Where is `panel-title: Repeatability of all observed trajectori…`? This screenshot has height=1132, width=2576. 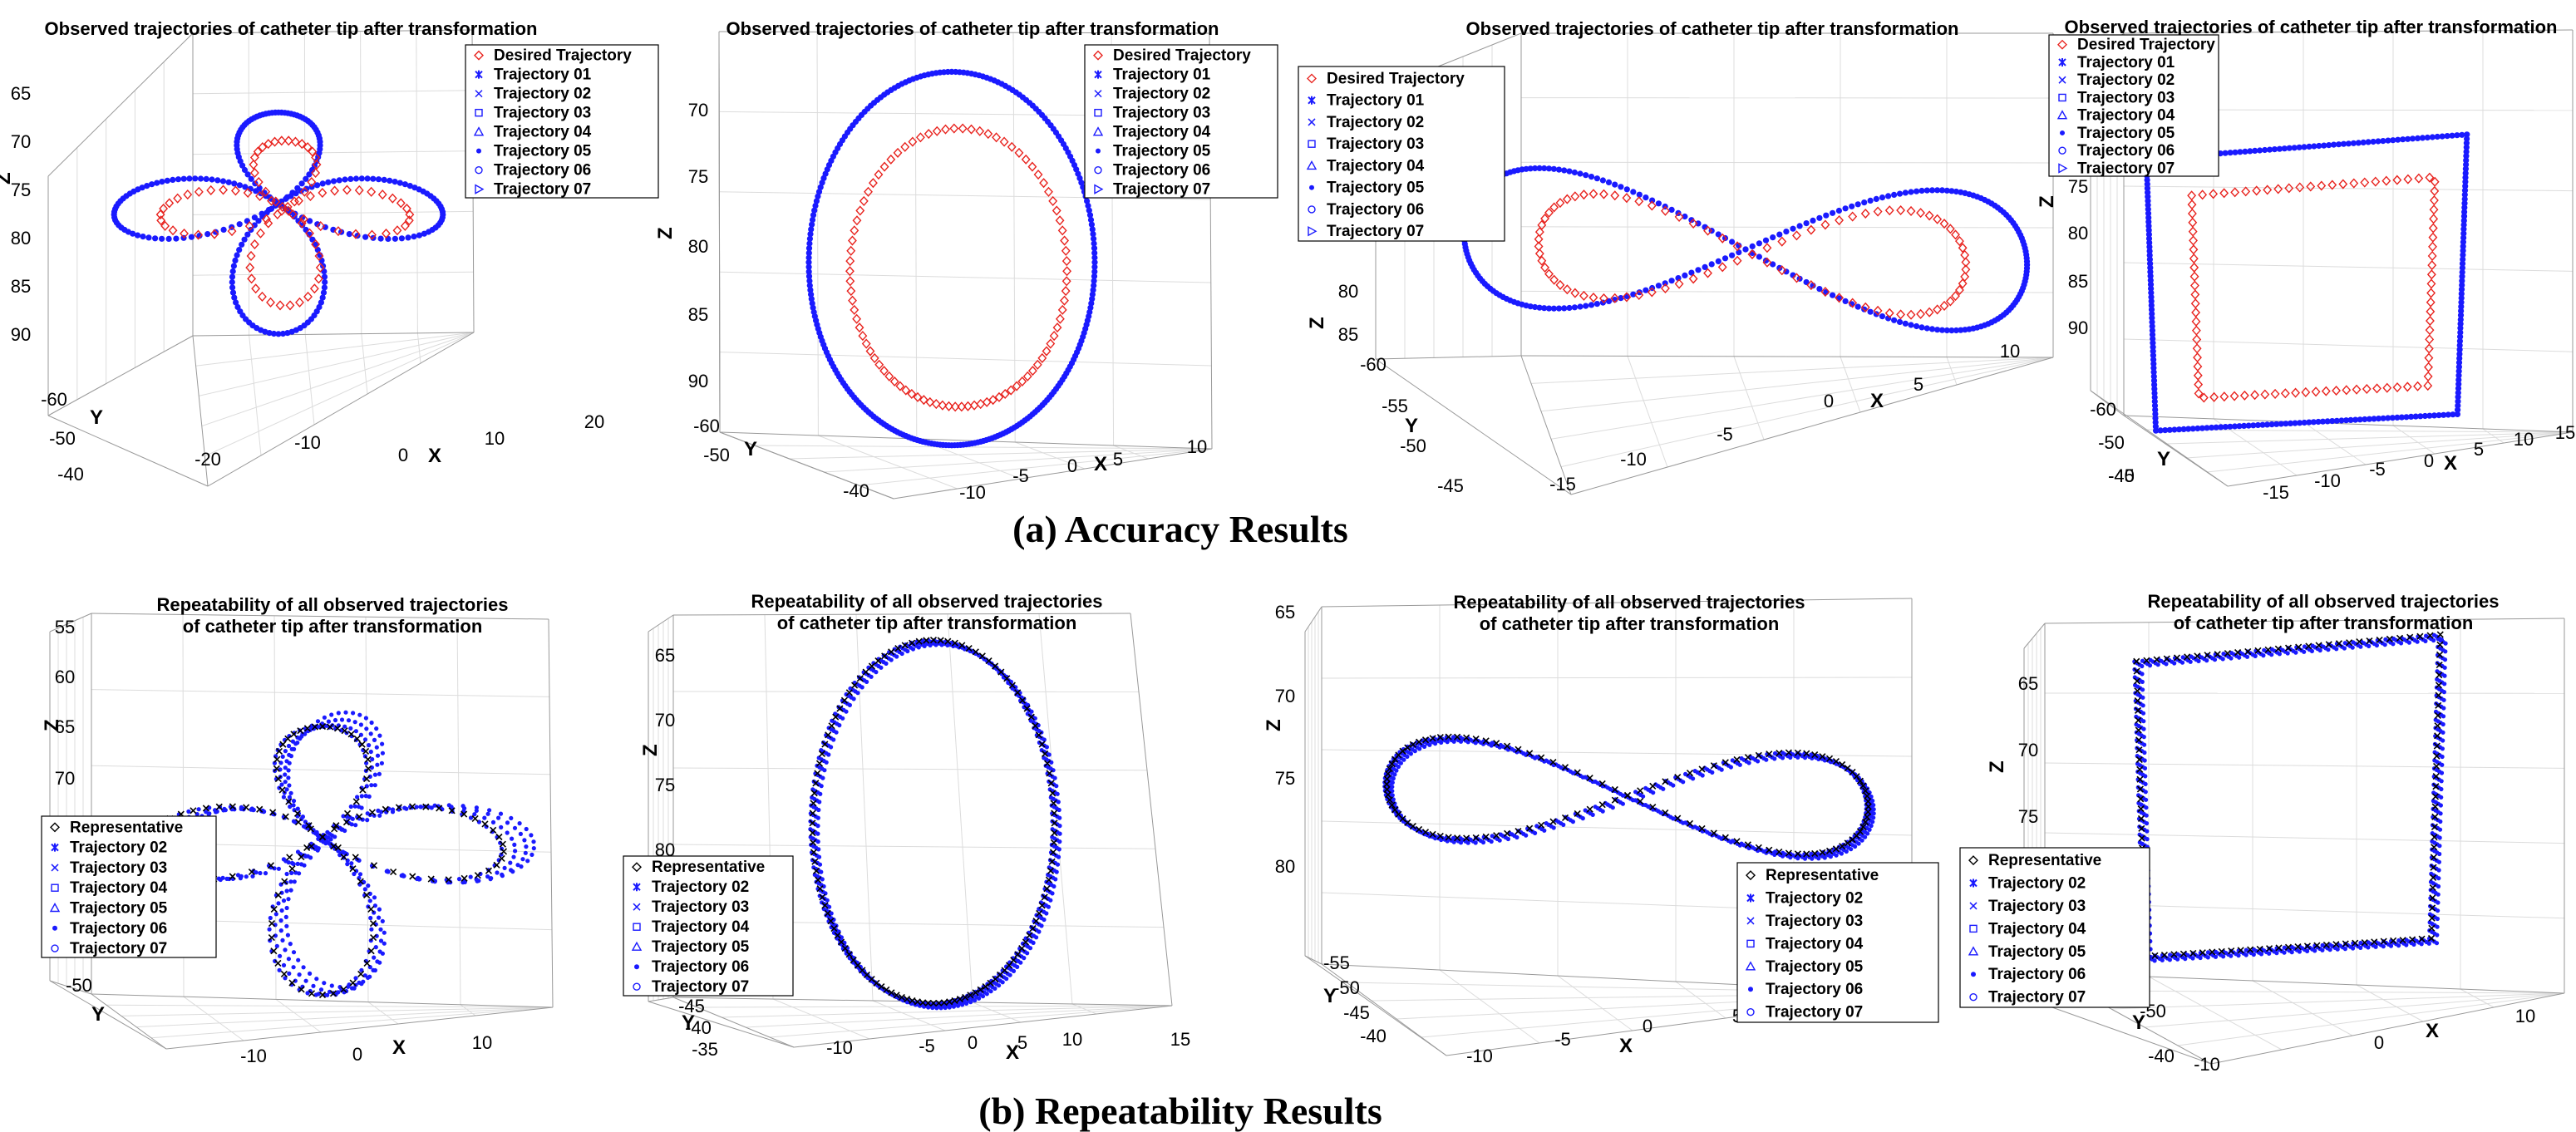
panel-title: Repeatability of all observed trajectori… is located at coordinates (926, 601).